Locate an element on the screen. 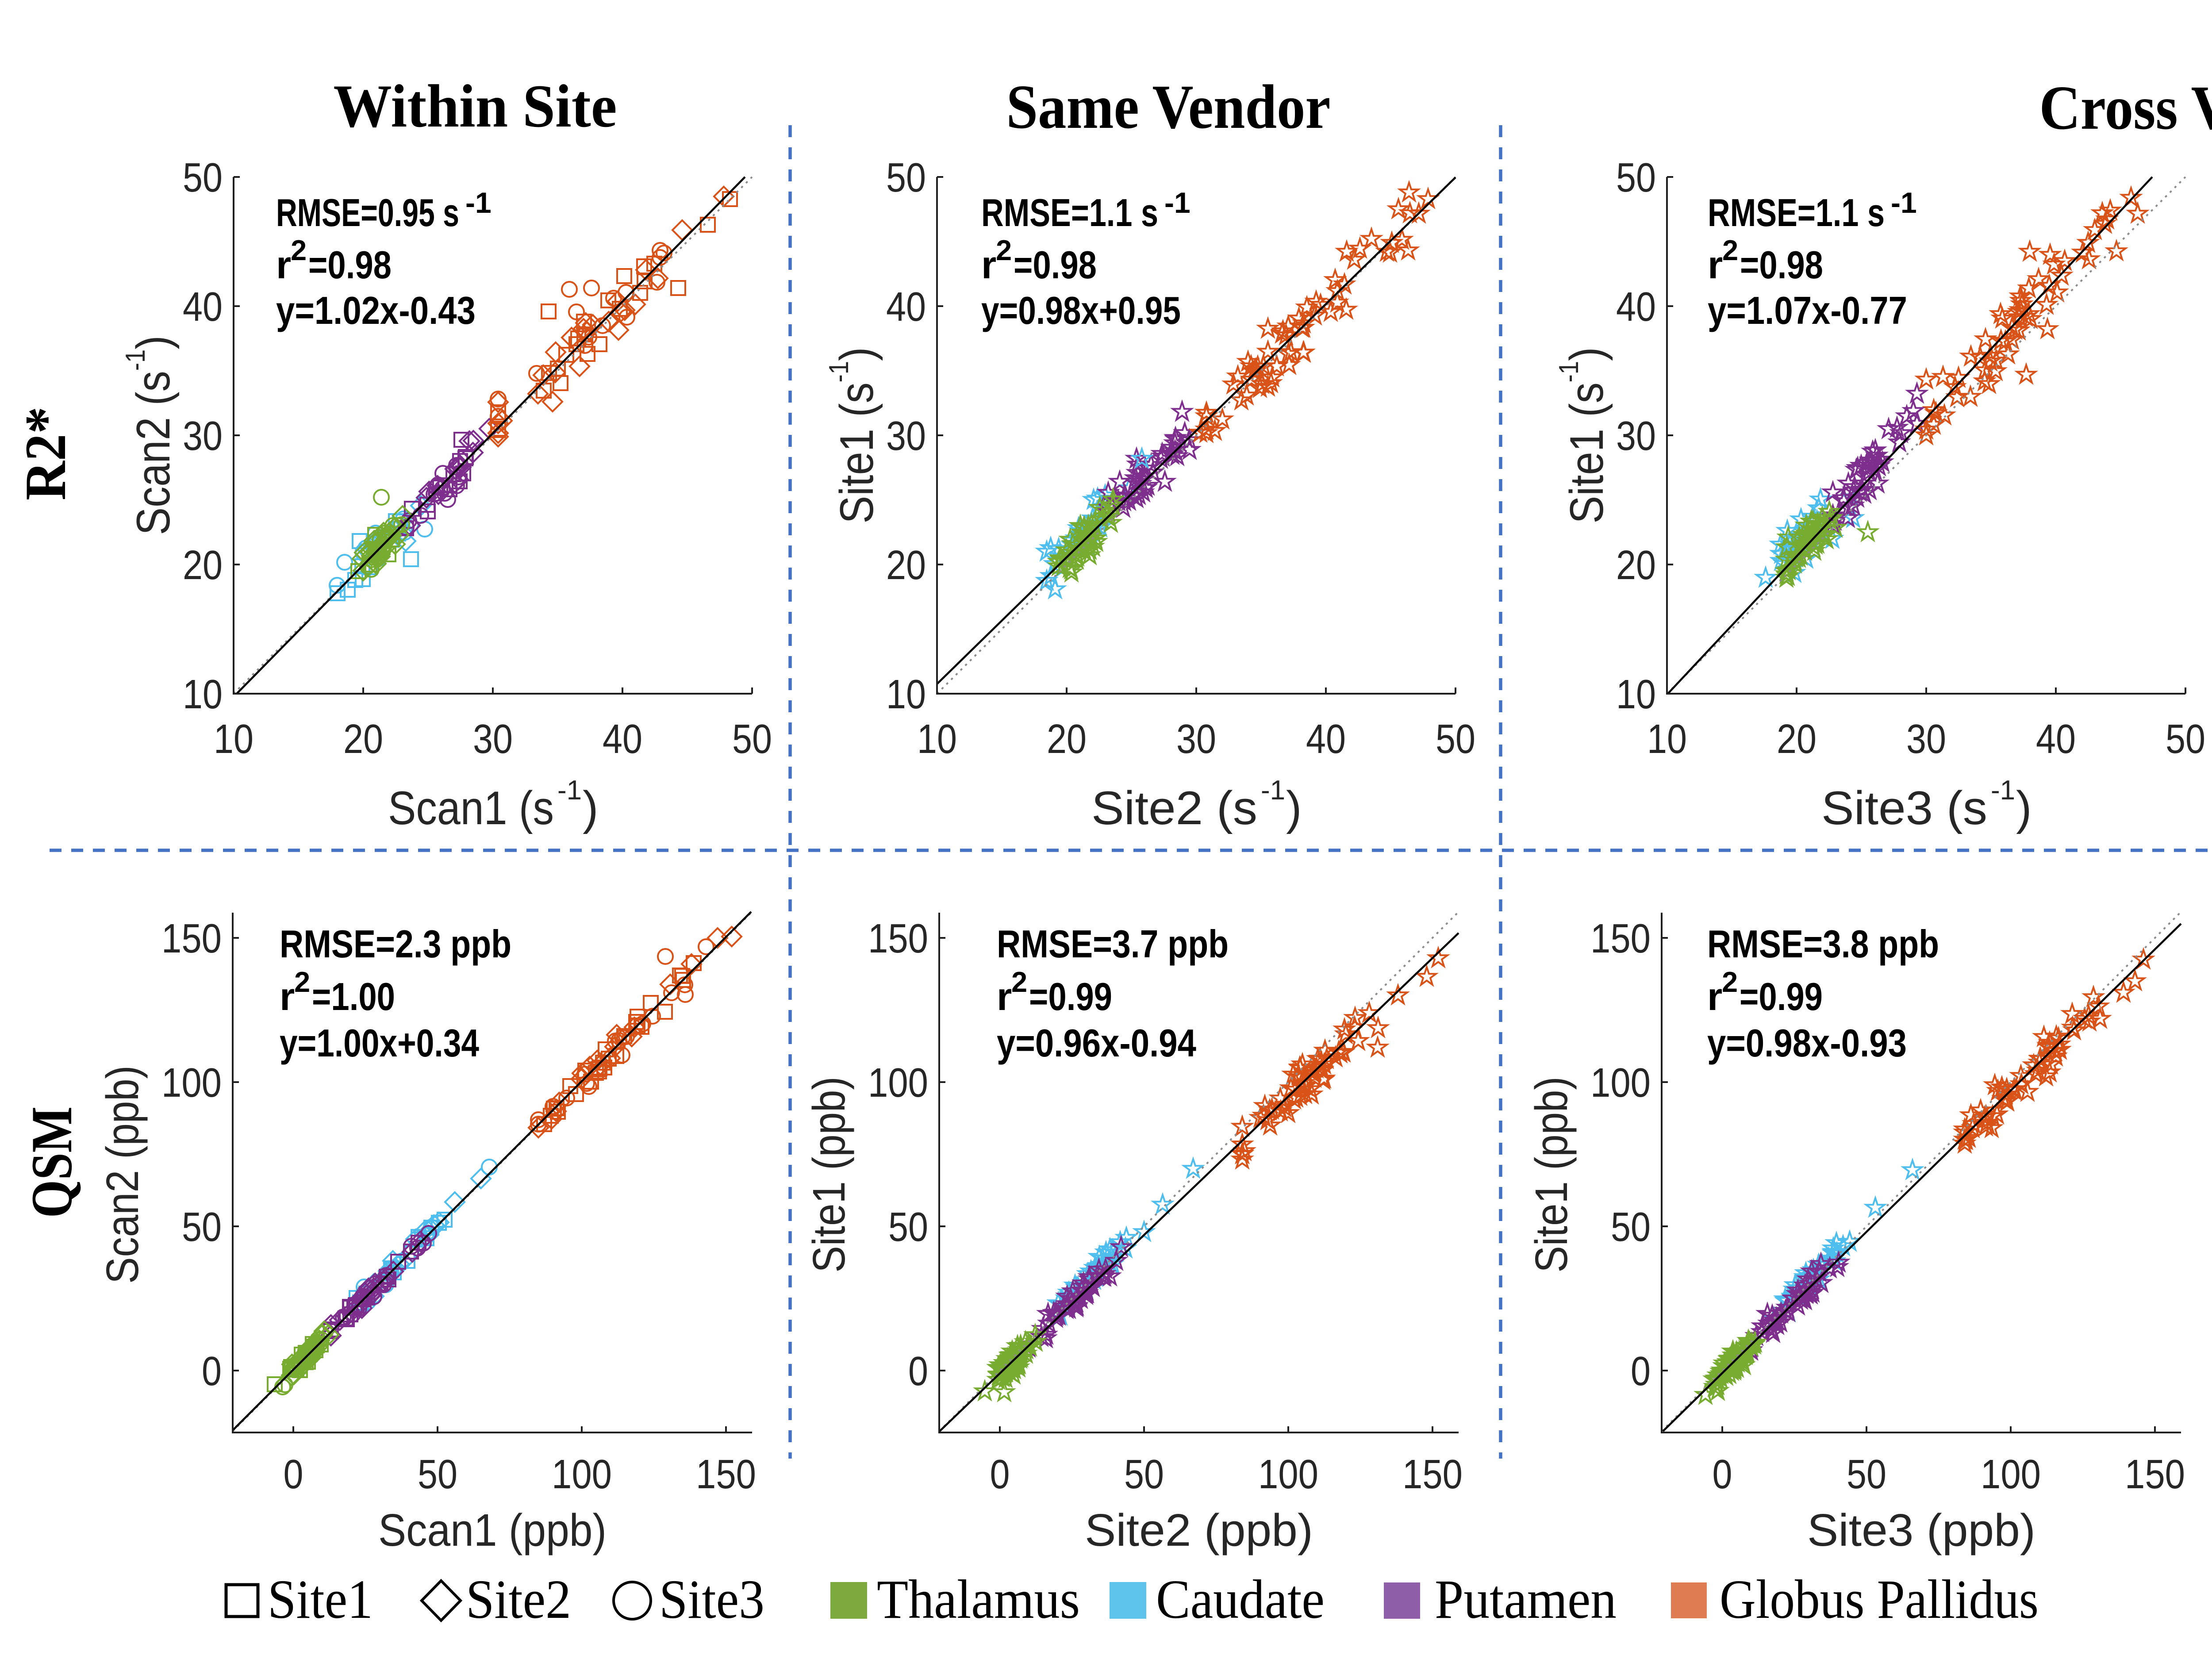 The height and width of the screenshot is (1659, 2212). svg-text: Site3 is located at coordinates (712, 1600).